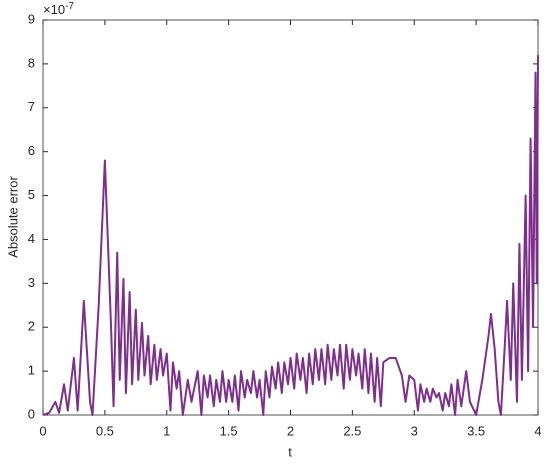 Image resolution: width=550 pixels, height=465 pixels. What do you see at coordinates (54, 9) in the screenshot?
I see `multiplier-base: ×10` at bounding box center [54, 9].